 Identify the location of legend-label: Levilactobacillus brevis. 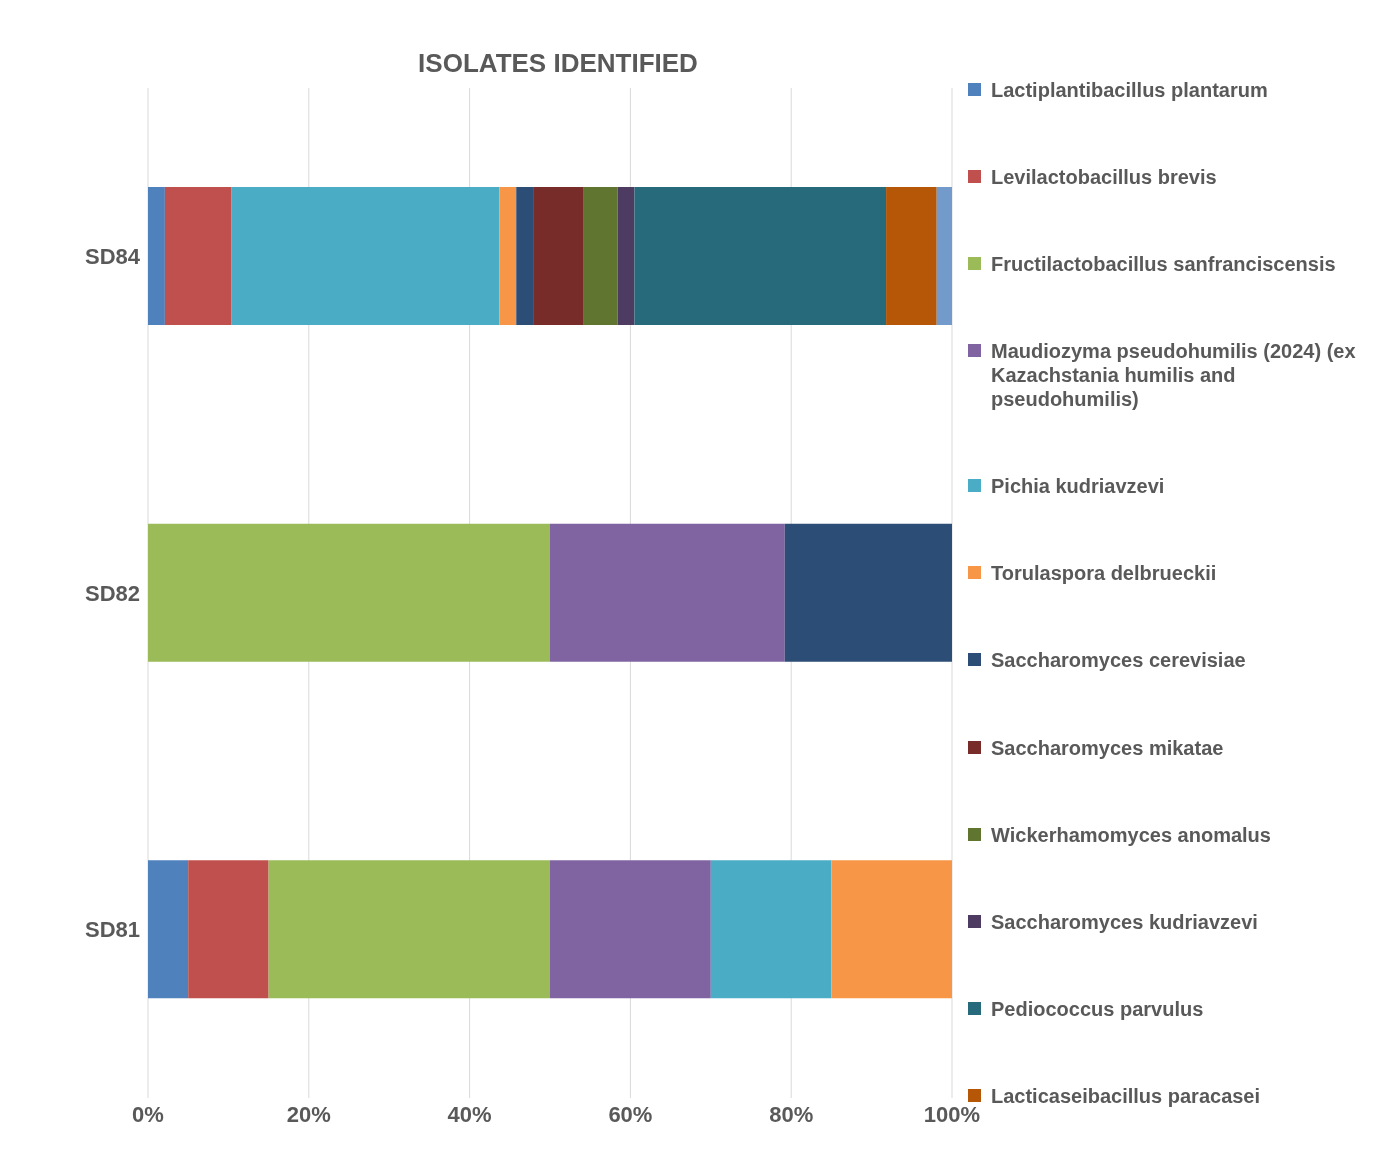
(1104, 177).